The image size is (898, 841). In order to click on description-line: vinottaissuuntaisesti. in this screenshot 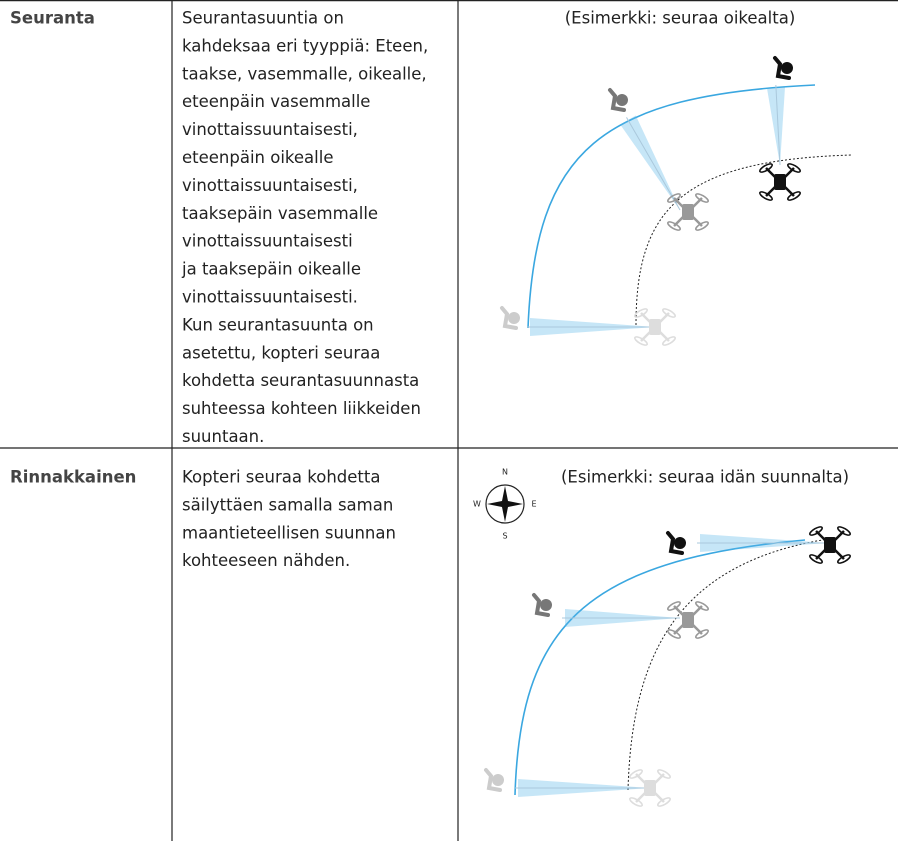, I will do `click(270, 297)`.